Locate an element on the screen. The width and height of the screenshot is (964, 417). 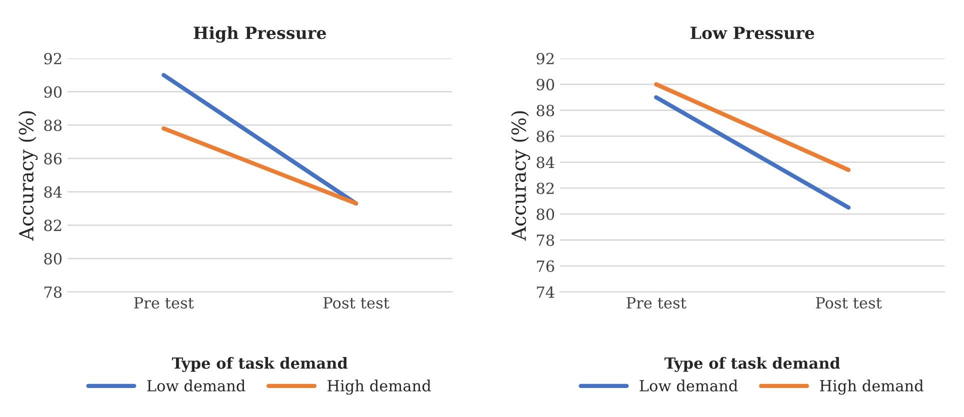
chart-title: Low Pressure is located at coordinates (752, 33).